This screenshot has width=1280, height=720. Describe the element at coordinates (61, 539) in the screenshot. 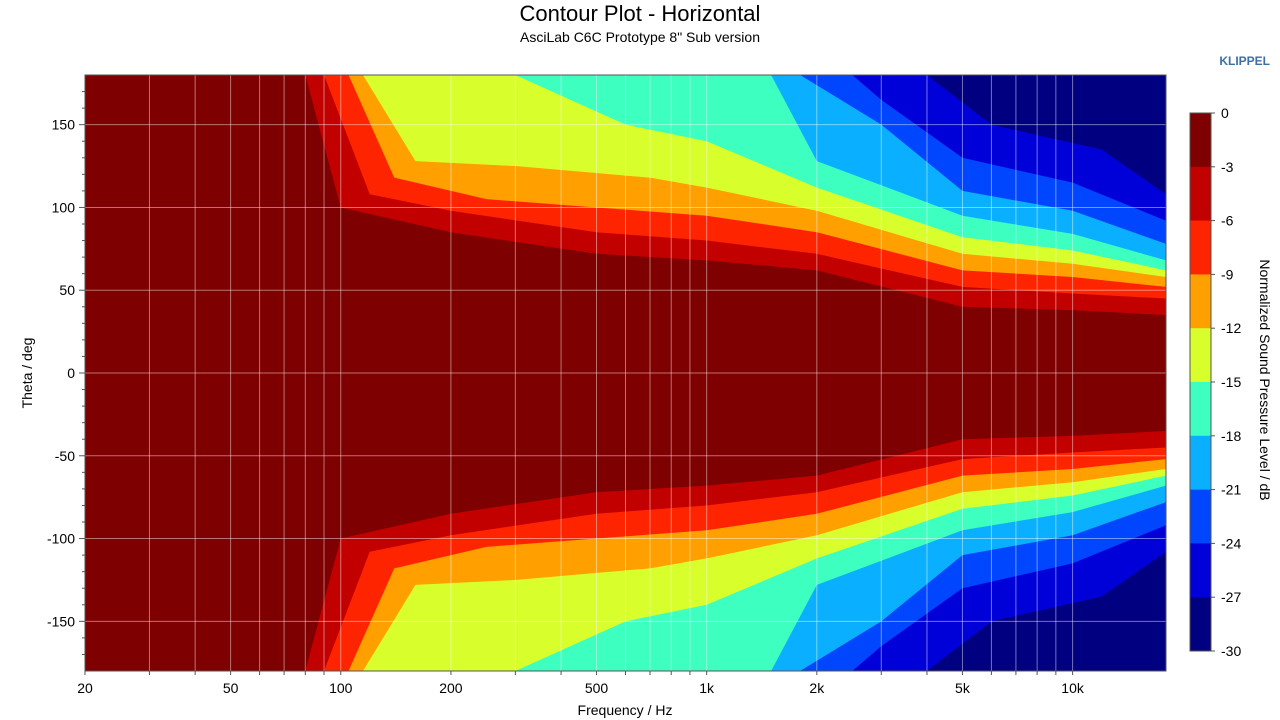

I see `y-tick-label: -100` at that location.